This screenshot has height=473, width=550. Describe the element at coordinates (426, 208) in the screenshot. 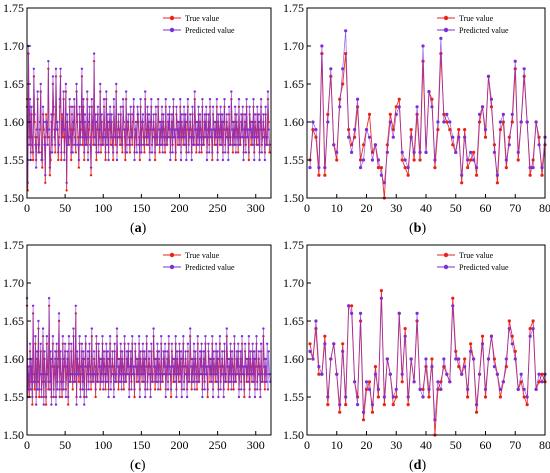

I see `x-tick-label: 40` at that location.